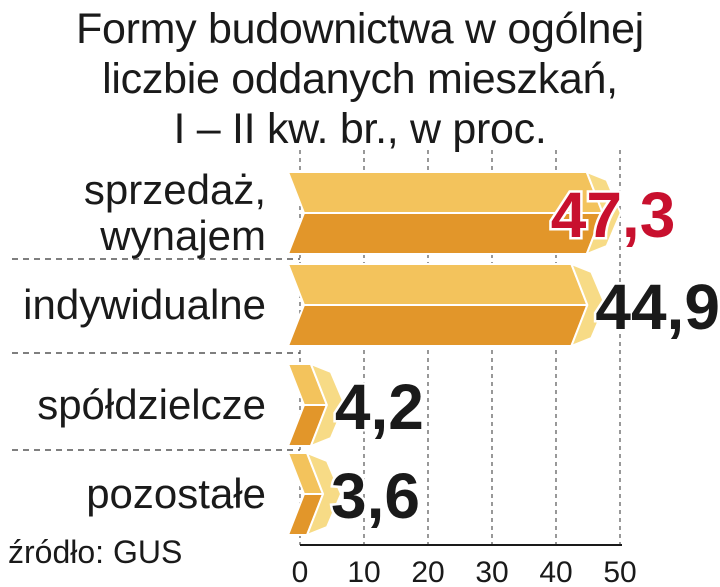 The image size is (720, 587). Describe the element at coordinates (491, 571) in the screenshot. I see `x-tick-label: 30` at that location.